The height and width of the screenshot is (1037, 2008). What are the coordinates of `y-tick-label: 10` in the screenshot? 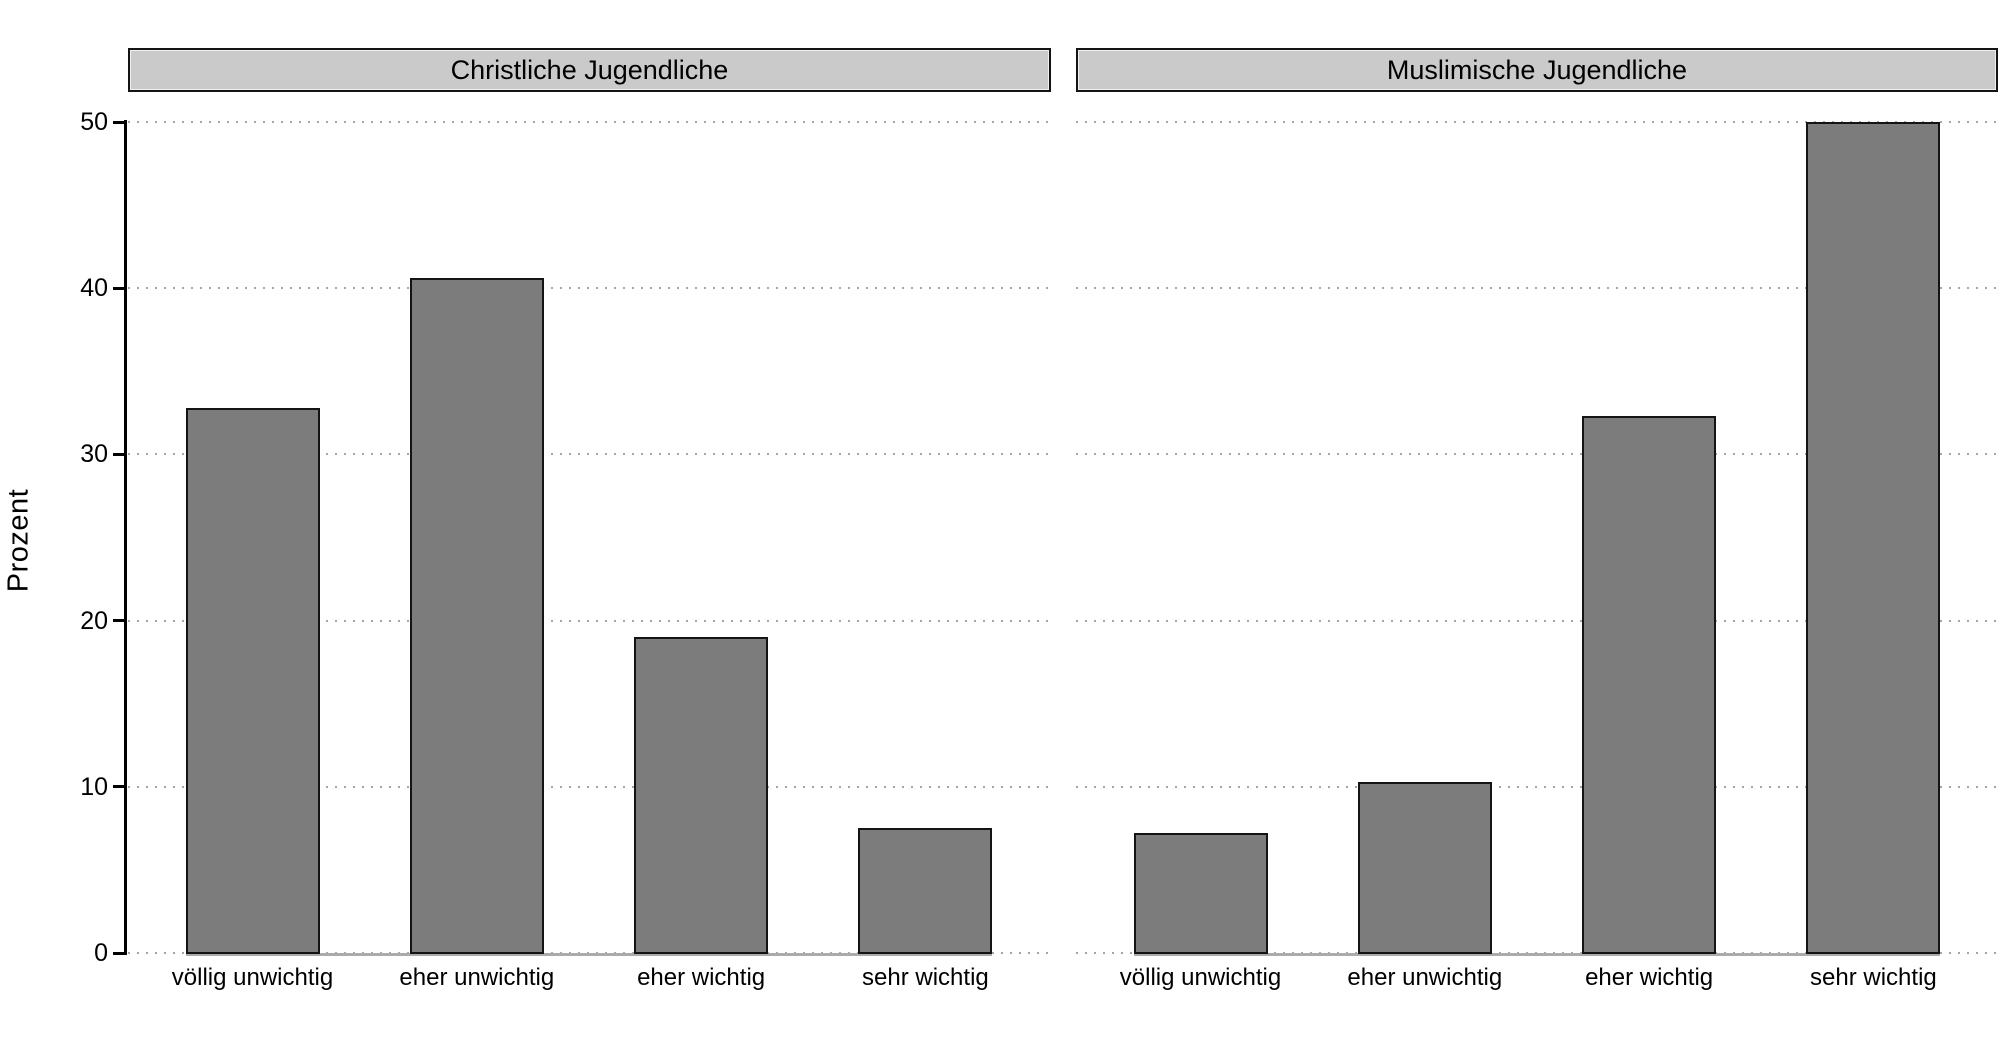 It's located at (94, 786).